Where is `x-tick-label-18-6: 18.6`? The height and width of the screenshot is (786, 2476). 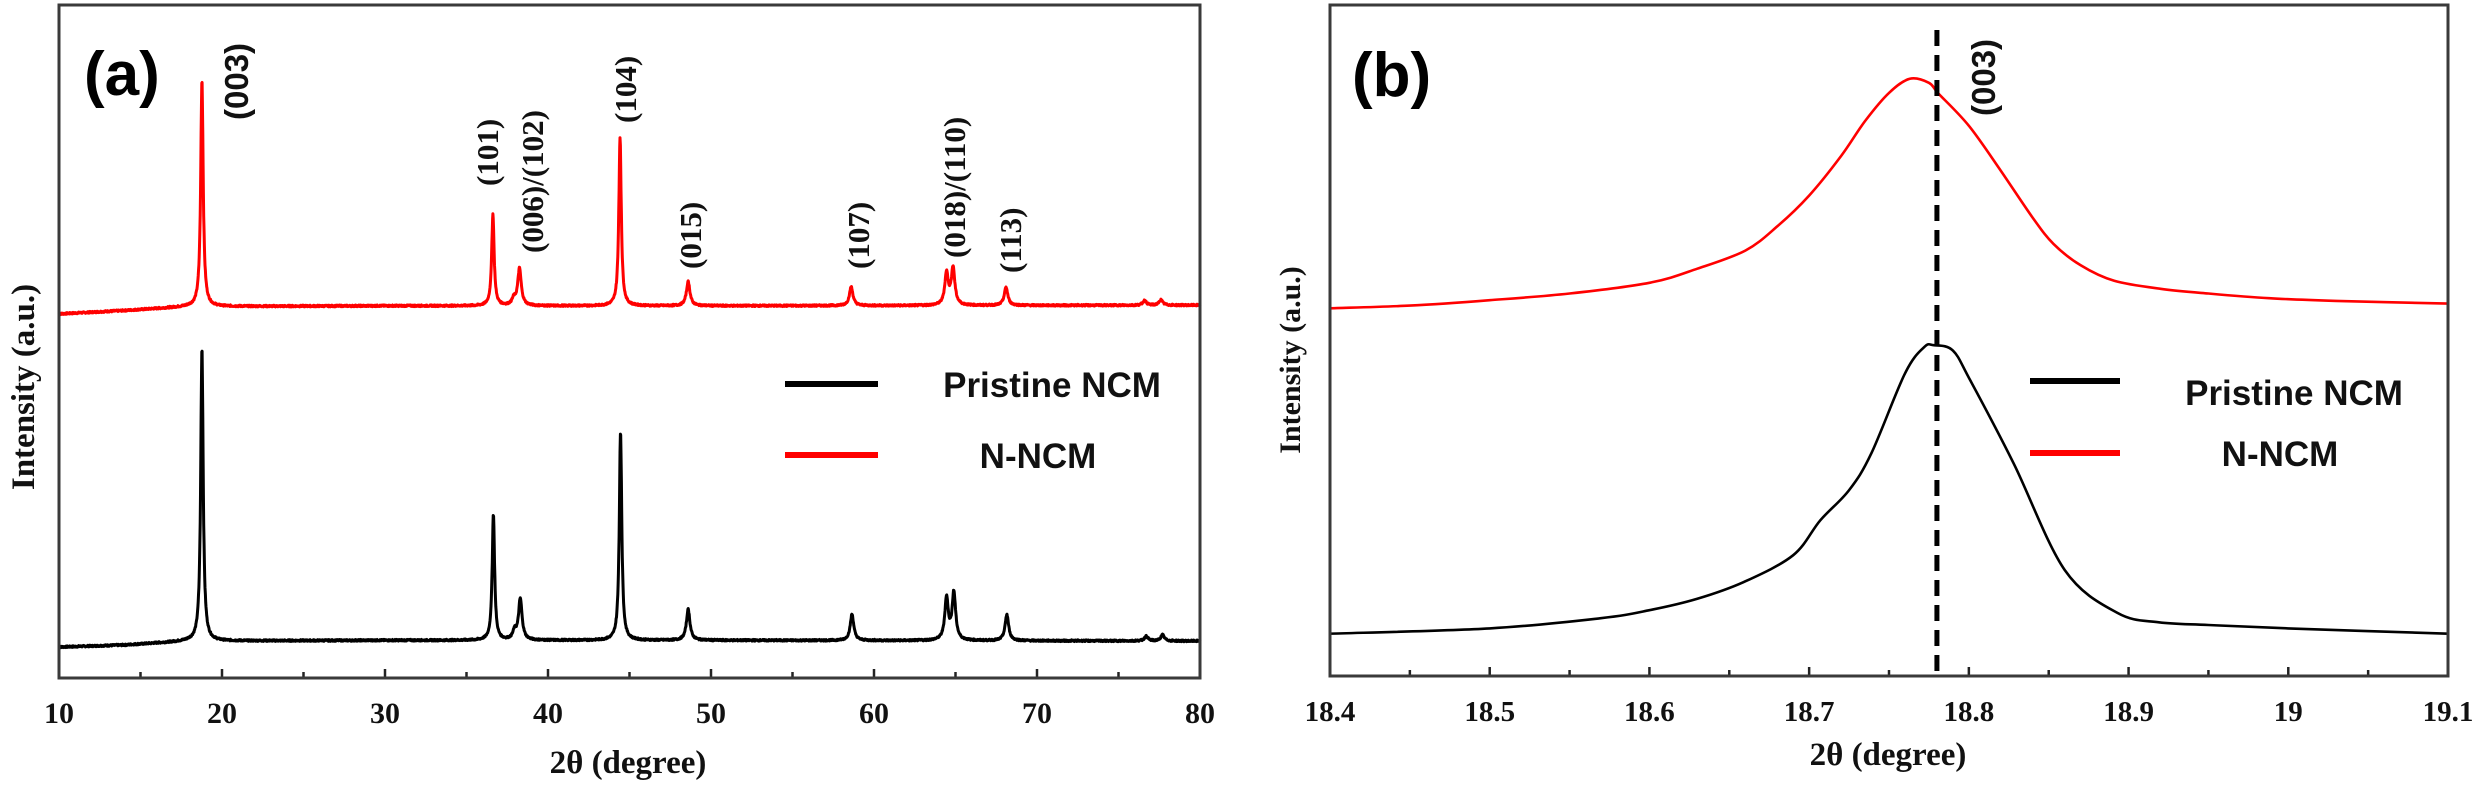 x-tick-label-18-6: 18.6 is located at coordinates (1649, 712).